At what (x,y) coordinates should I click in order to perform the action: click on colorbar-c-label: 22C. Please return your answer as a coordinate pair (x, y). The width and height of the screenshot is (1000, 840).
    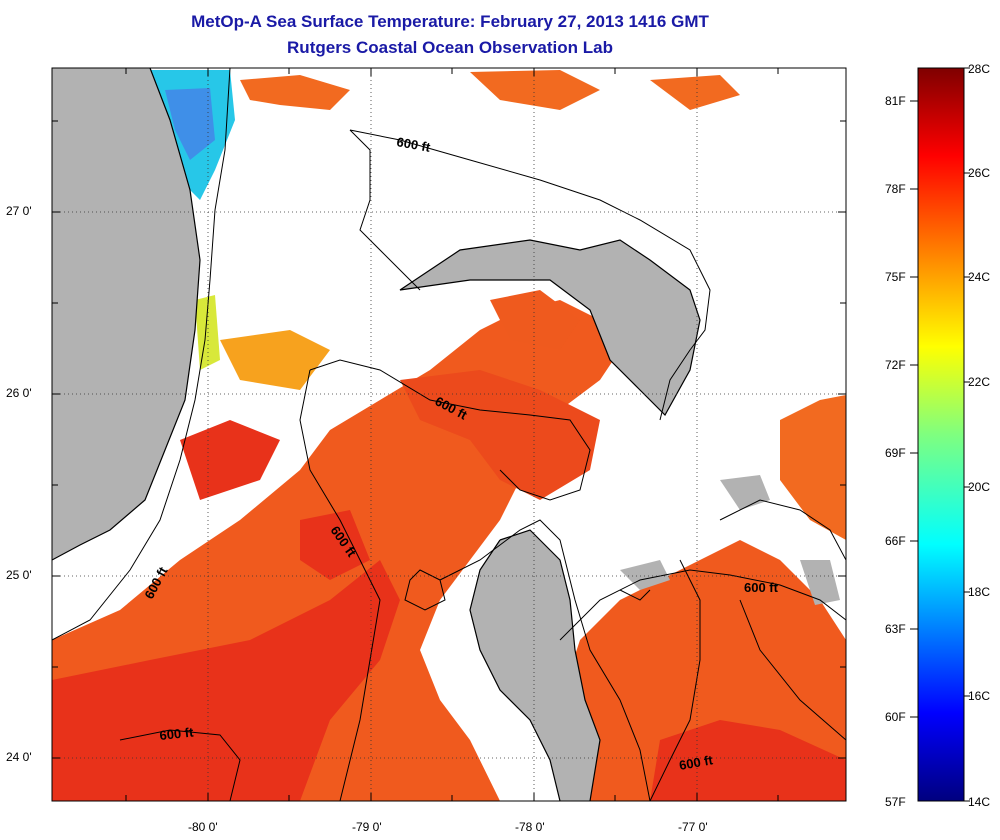
    Looking at the image, I should click on (979, 382).